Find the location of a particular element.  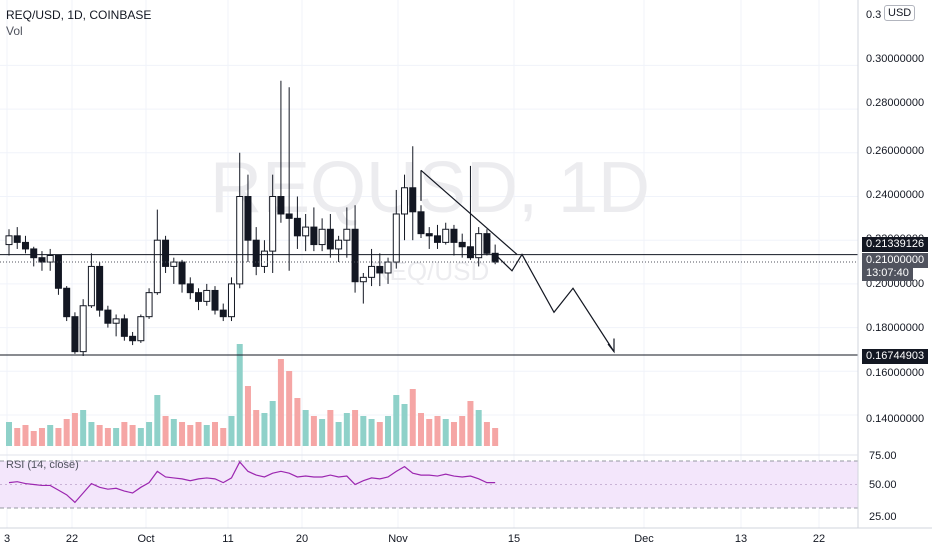

symbol-watermark: REQUSD, 1D REQ/USD is located at coordinates (430, 217).